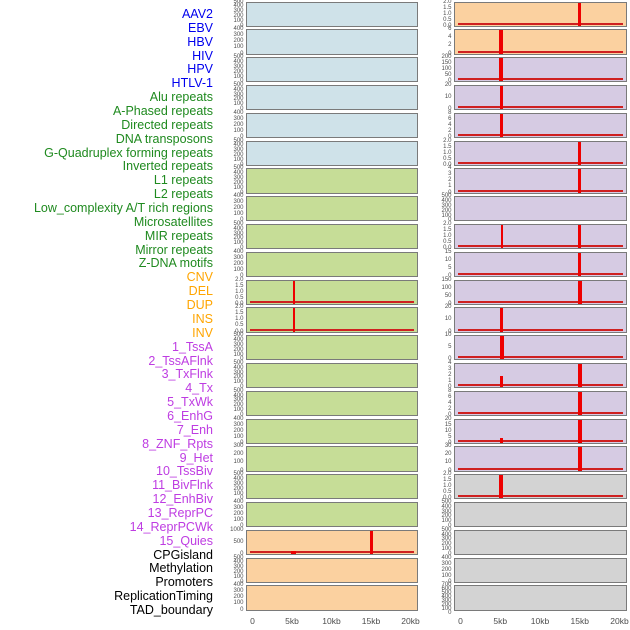  I want to click on y-axis-ticks-G-Quadruplex-forming-repeats: 2.0 1.5 1.0 0.5 0.0, so click(231, 292).